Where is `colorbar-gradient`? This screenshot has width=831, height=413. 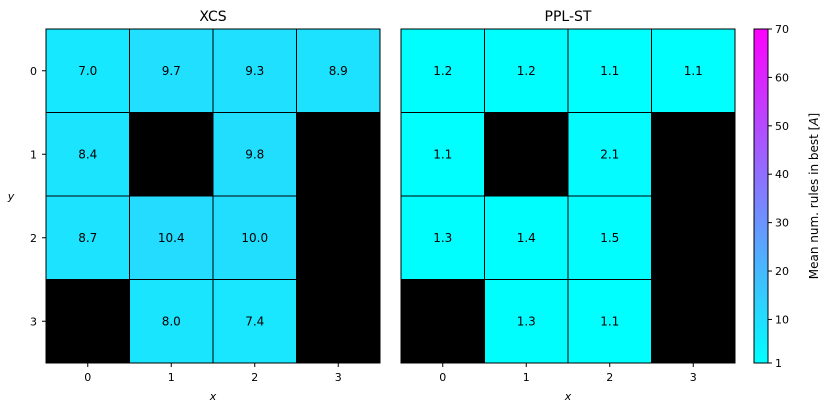 colorbar-gradient is located at coordinates (761, 196).